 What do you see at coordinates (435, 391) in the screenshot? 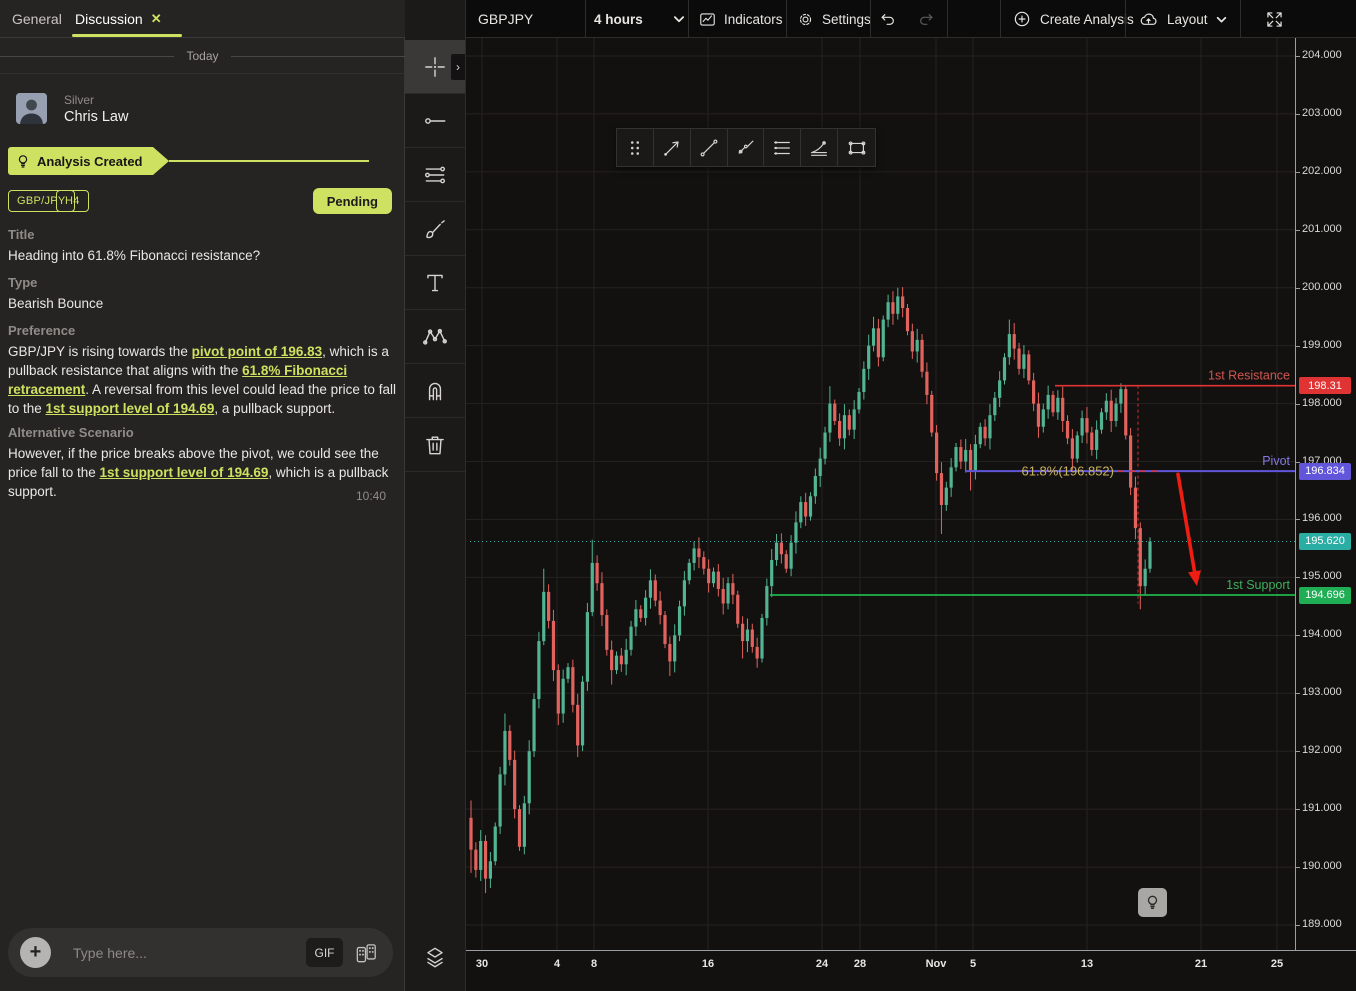
I see `tool-magnet` at bounding box center [435, 391].